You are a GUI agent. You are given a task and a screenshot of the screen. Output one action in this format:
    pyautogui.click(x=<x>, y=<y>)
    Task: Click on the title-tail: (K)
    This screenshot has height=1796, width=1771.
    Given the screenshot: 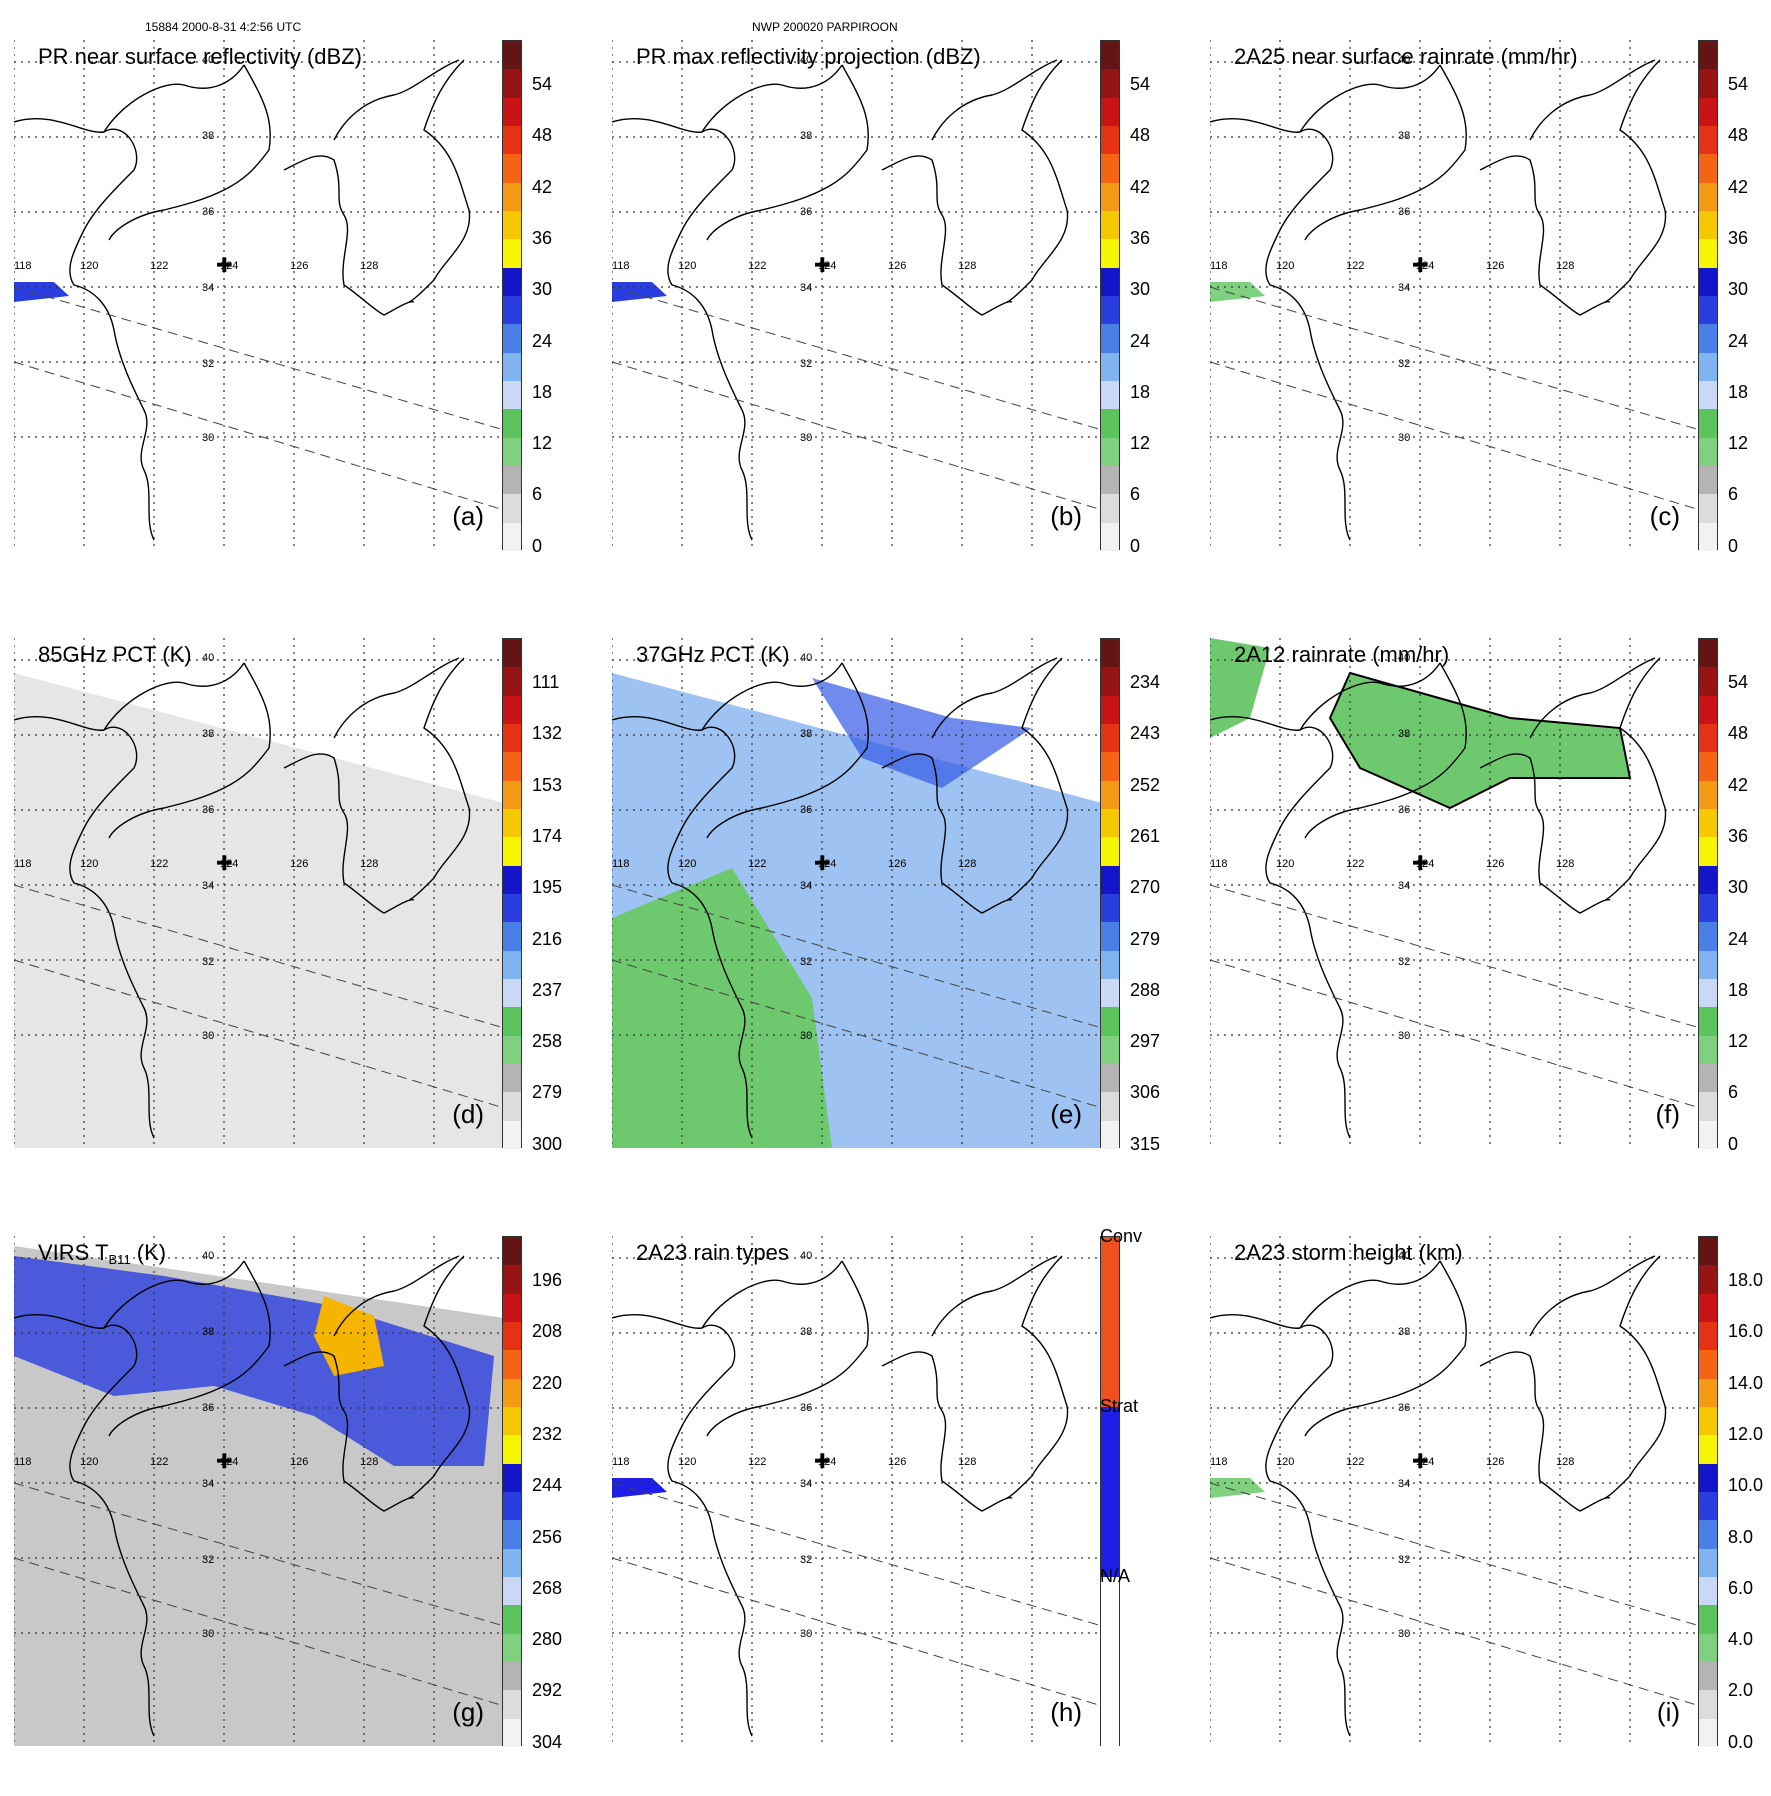 What is the action you would take?
    pyautogui.click(x=148, y=1252)
    